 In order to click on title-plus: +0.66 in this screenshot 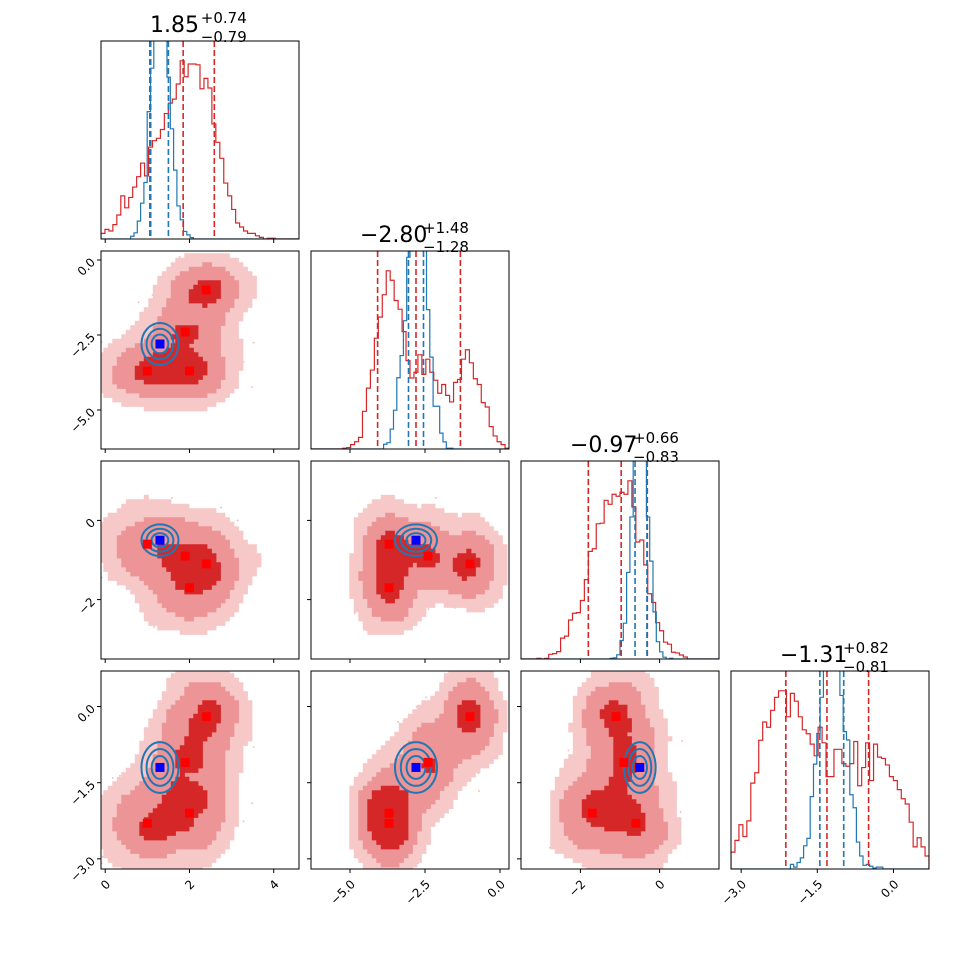, I will do `click(656, 438)`.